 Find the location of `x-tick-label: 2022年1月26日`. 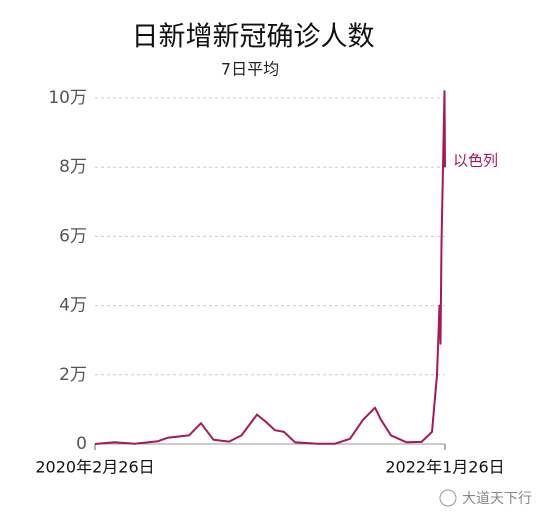

x-tick-label: 2022年1月26日 is located at coordinates (444, 467).